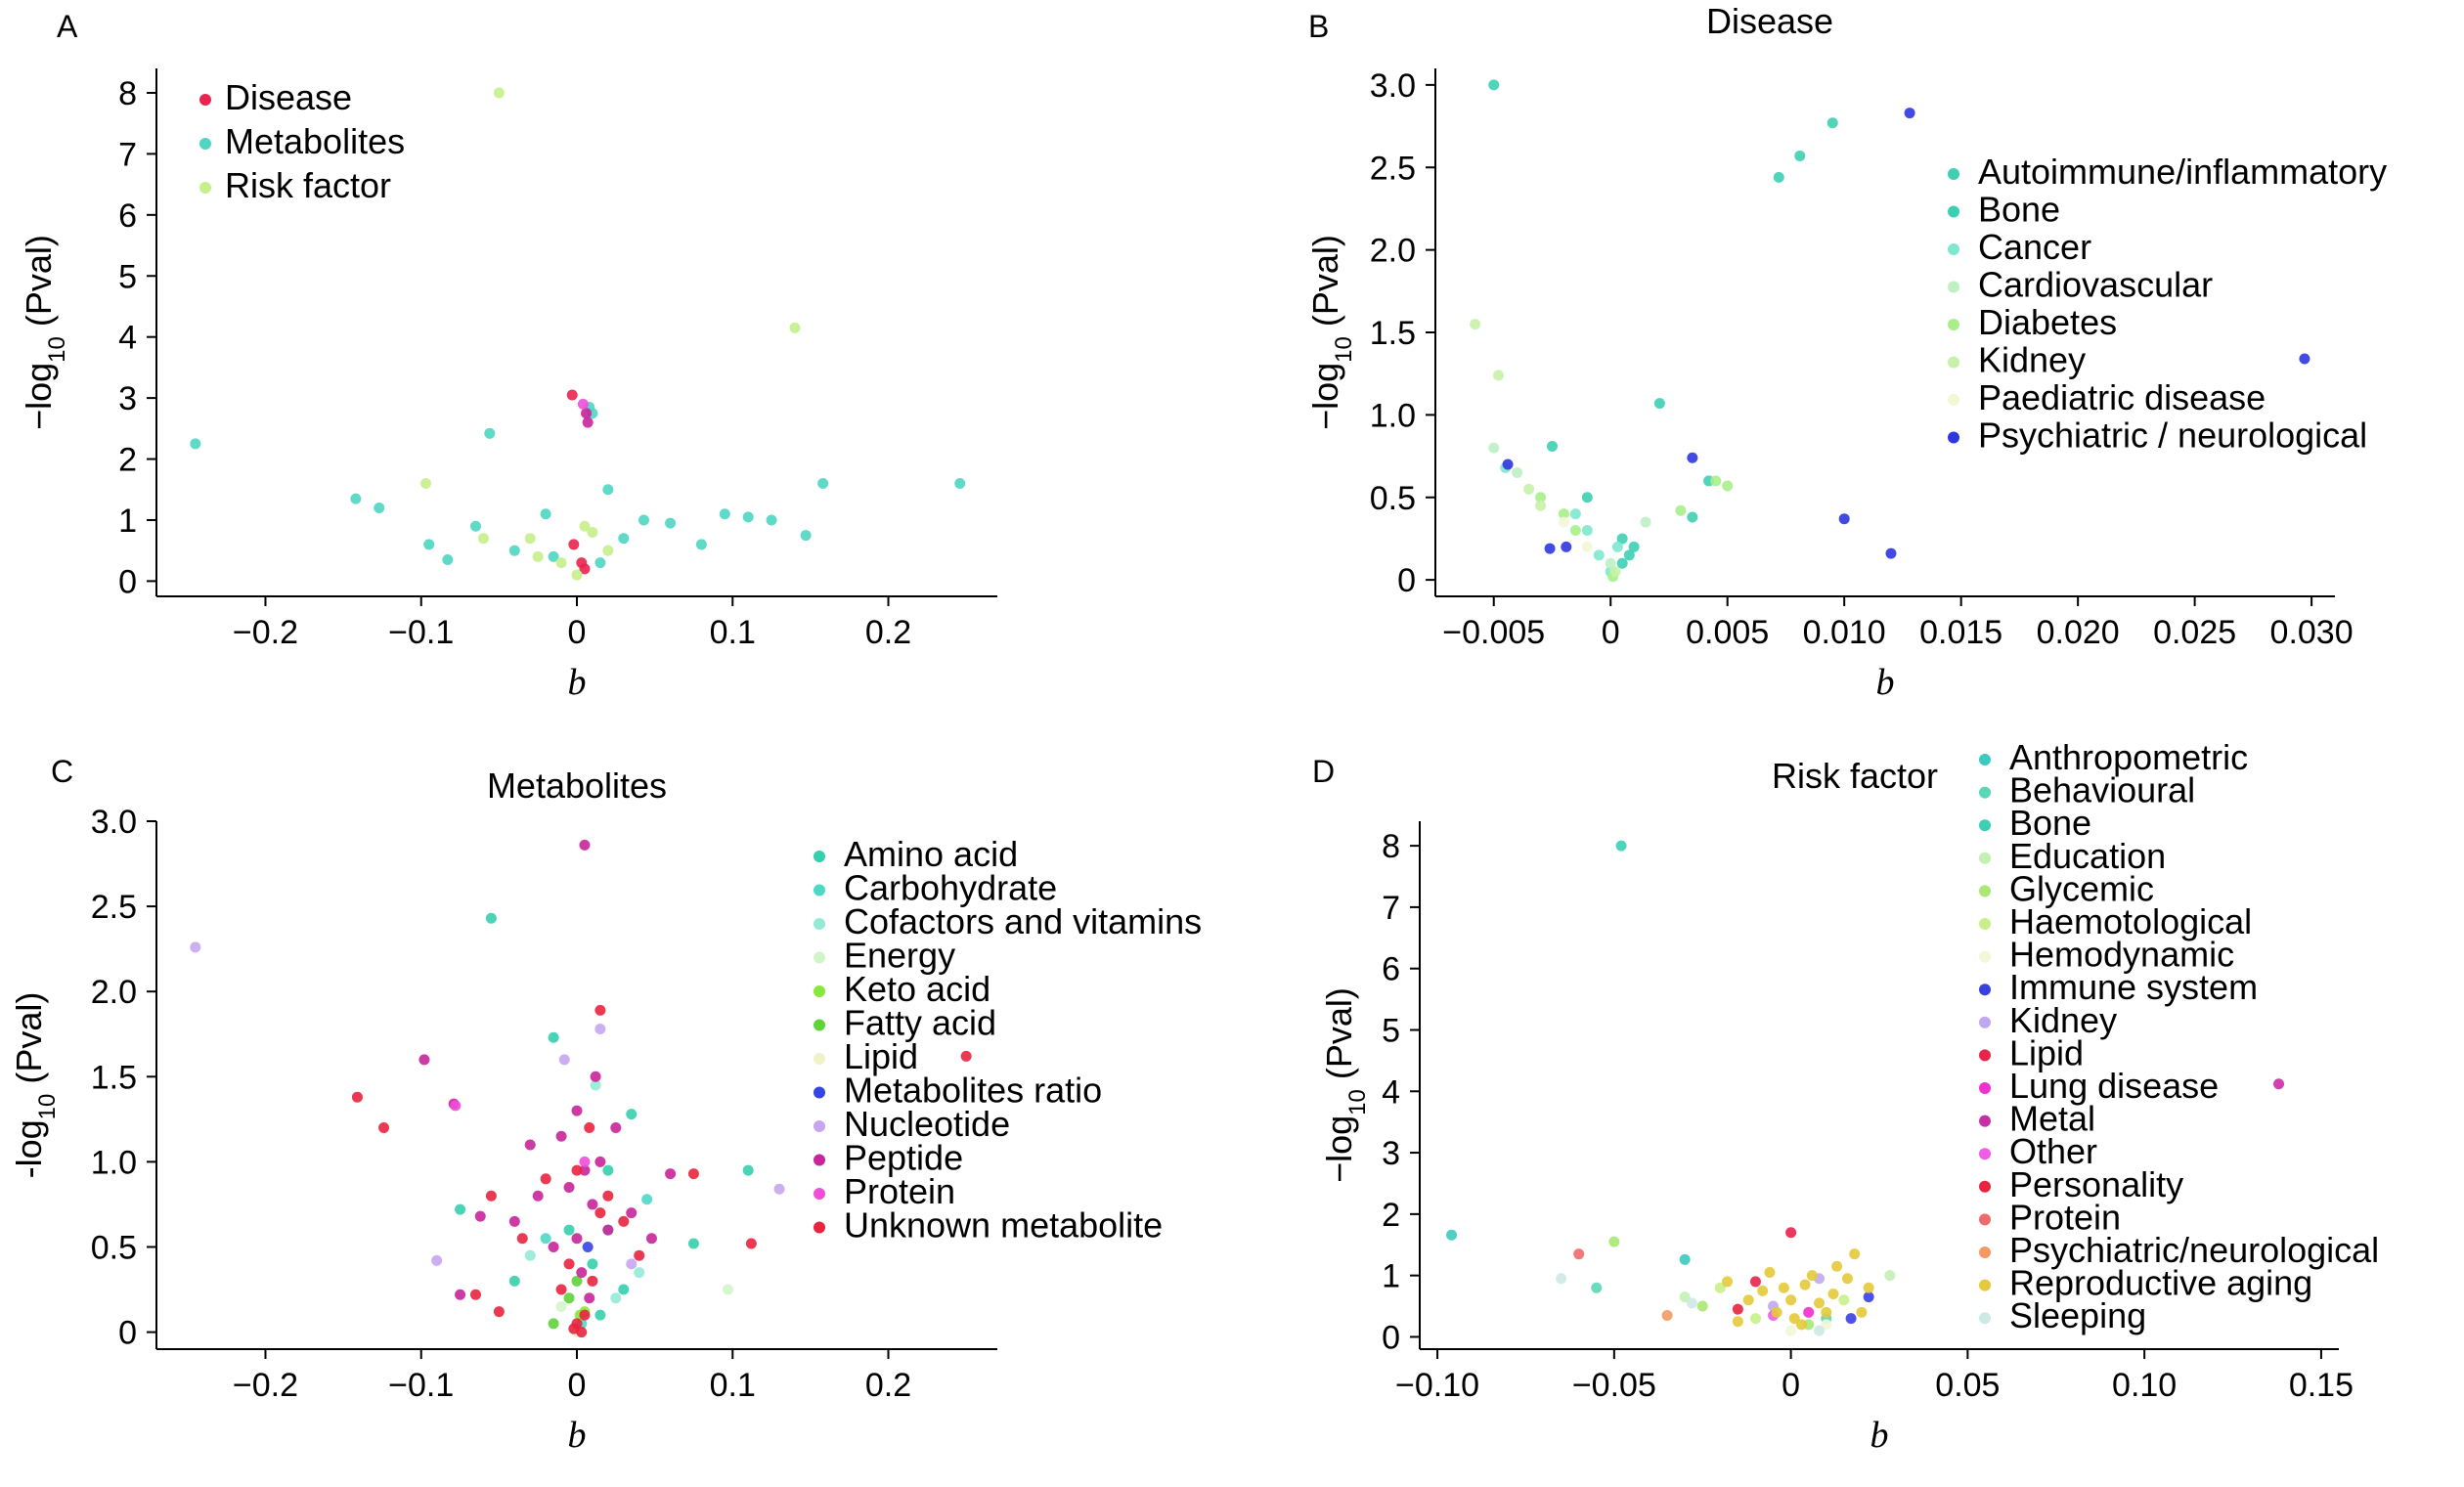  I want to click on x-tick-label: 0.10, so click(2144, 1386).